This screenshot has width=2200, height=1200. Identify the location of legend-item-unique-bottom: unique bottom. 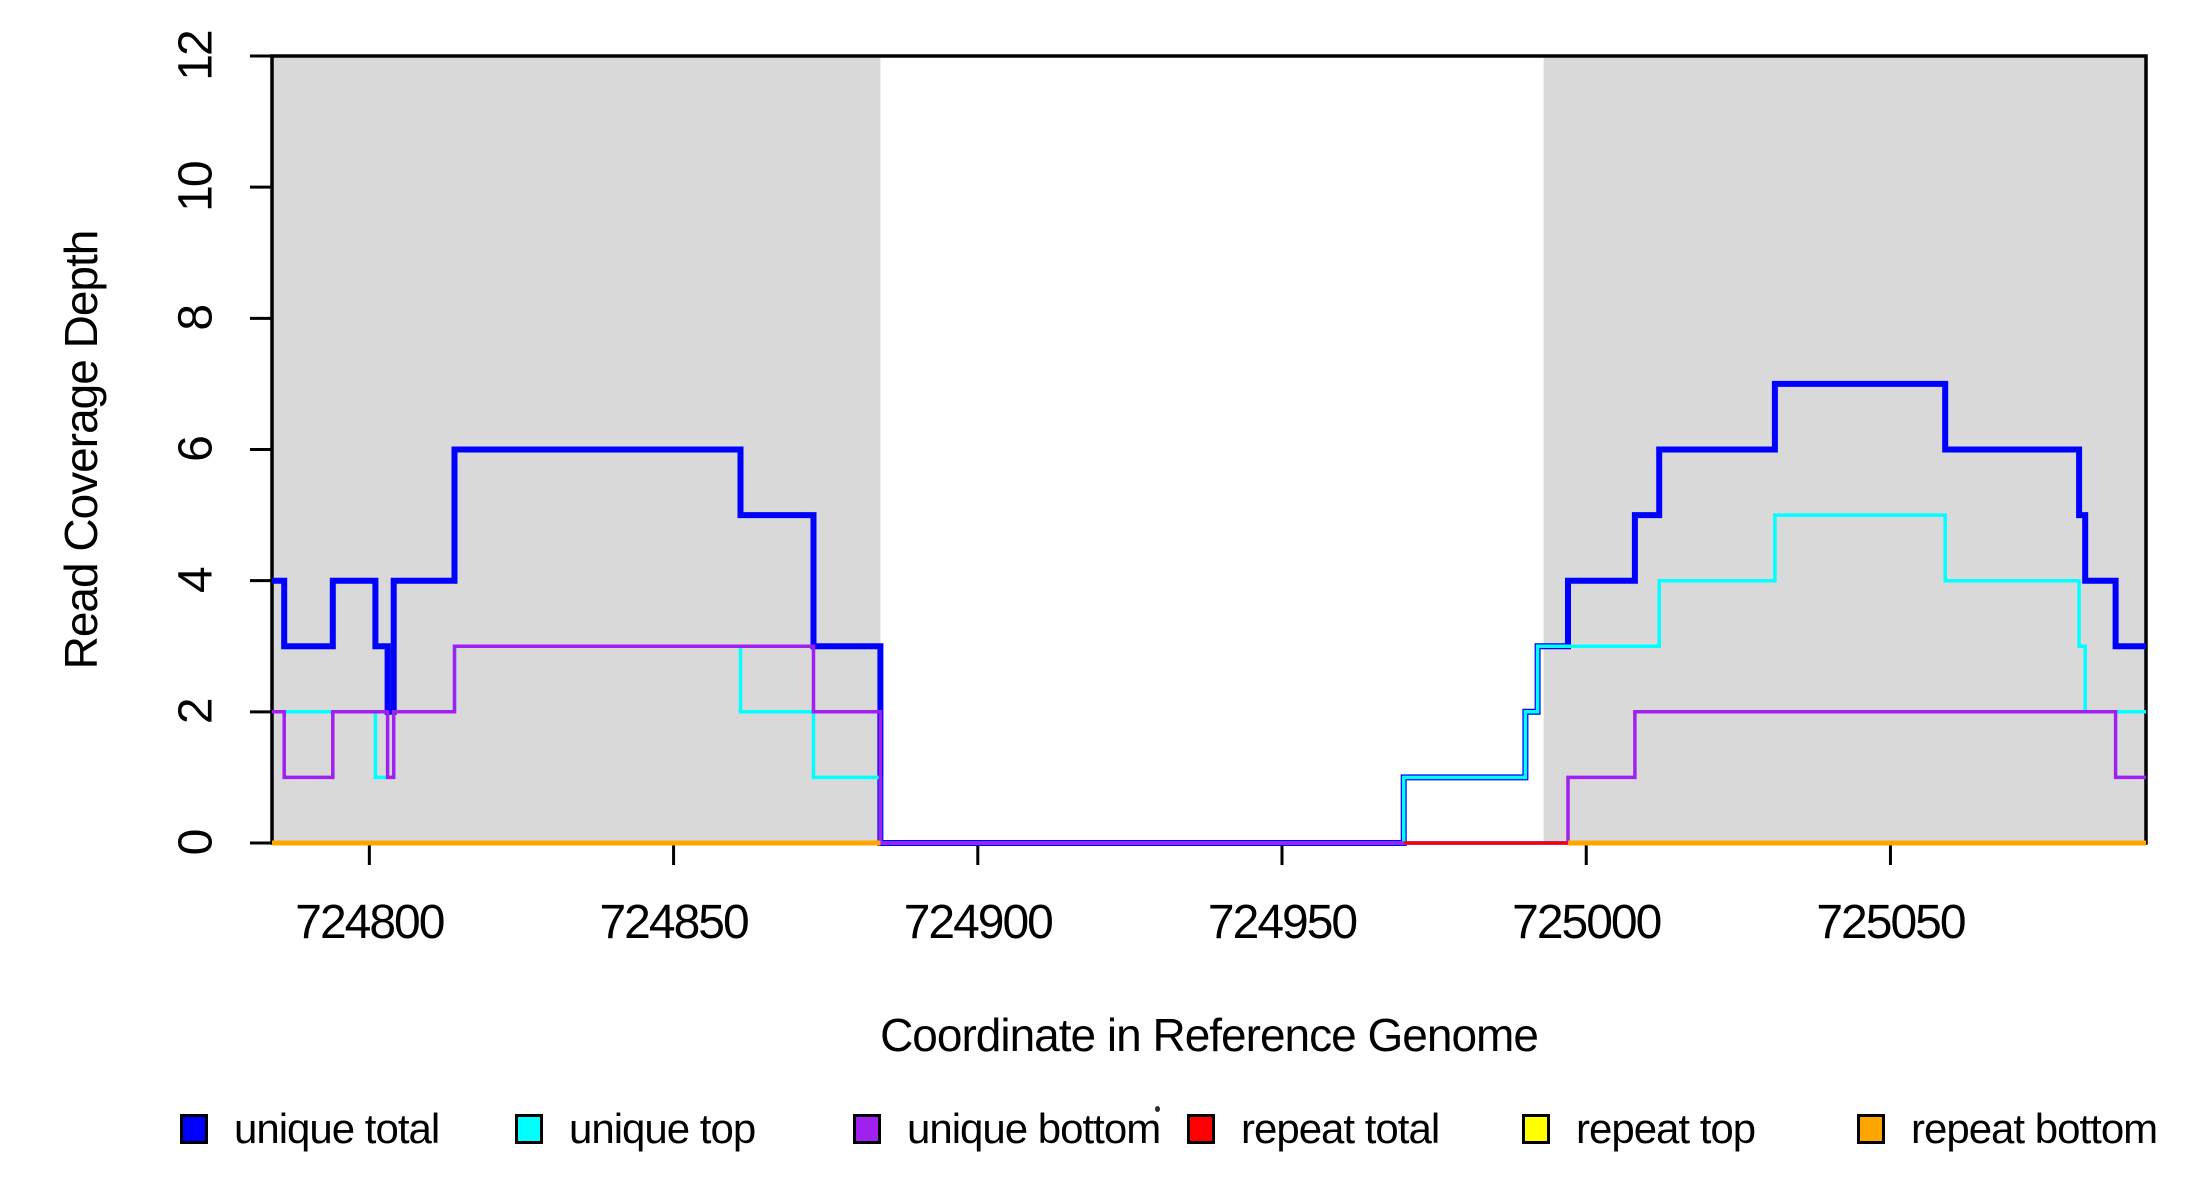
(1007, 1129).